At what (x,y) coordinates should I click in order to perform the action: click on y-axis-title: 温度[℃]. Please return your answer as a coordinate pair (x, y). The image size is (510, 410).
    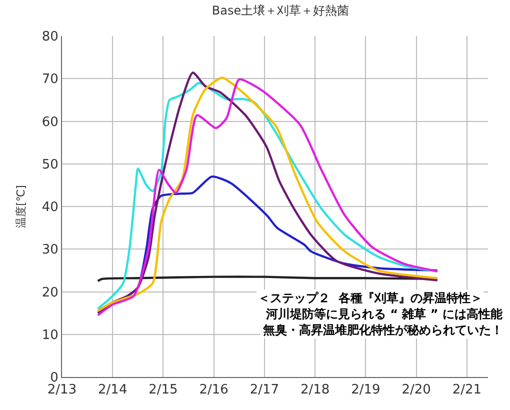
    Looking at the image, I should click on (21, 206).